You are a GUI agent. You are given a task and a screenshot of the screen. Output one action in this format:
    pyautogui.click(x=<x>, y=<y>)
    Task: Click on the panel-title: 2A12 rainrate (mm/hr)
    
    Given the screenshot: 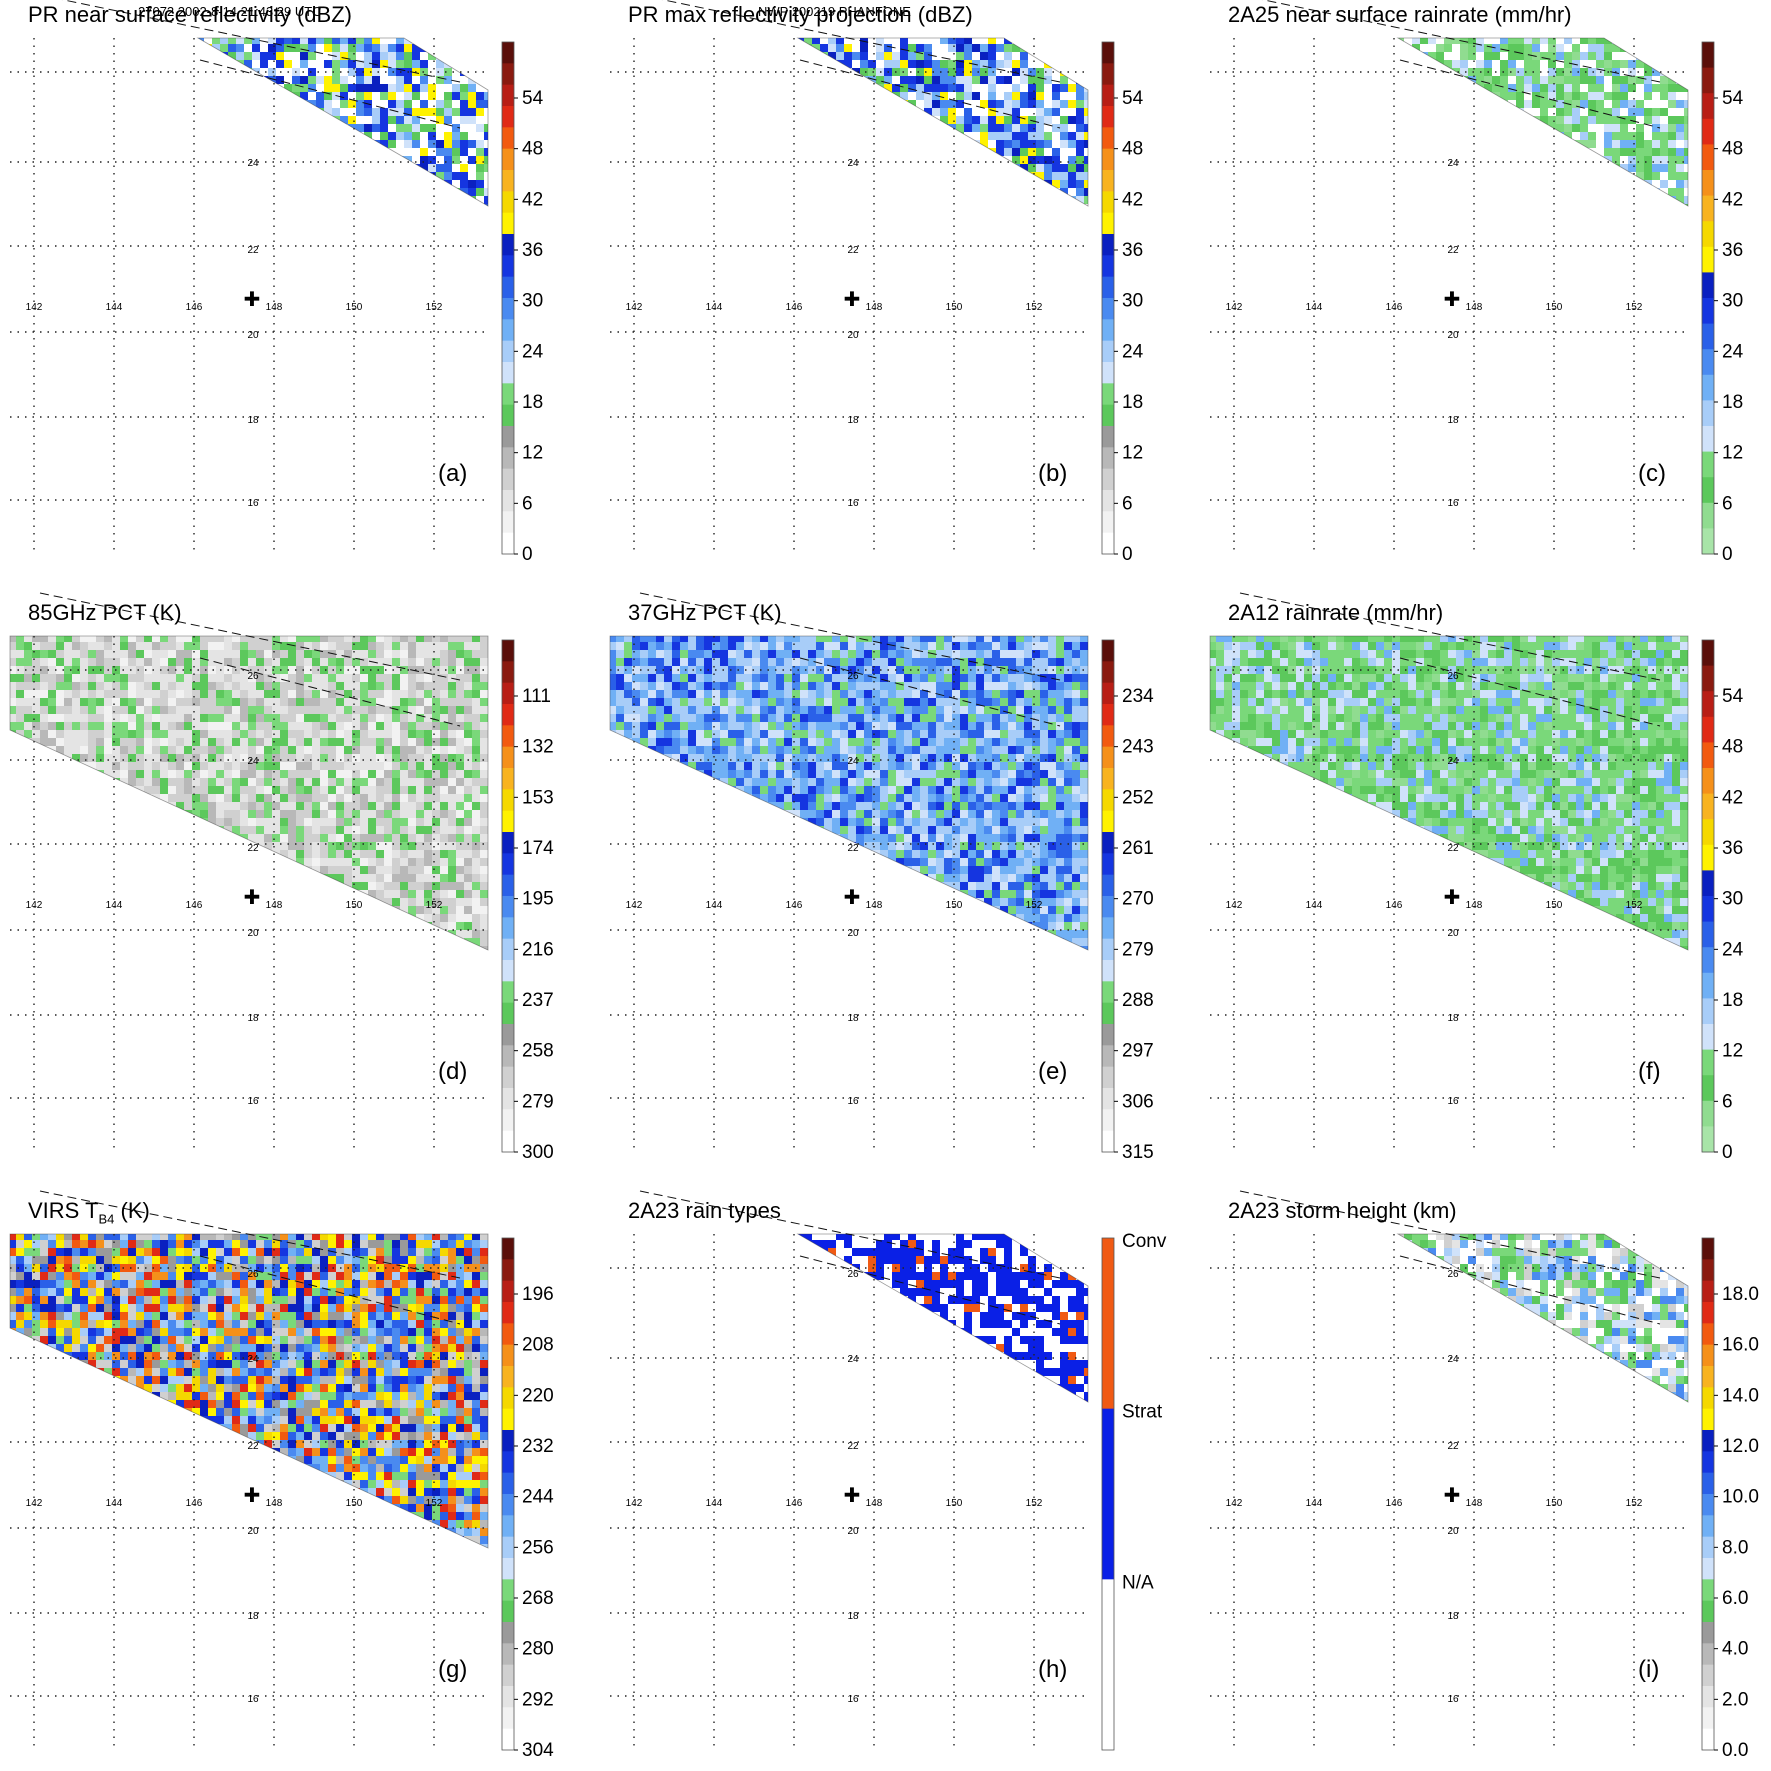 What is the action you would take?
    pyautogui.click(x=1335, y=613)
    